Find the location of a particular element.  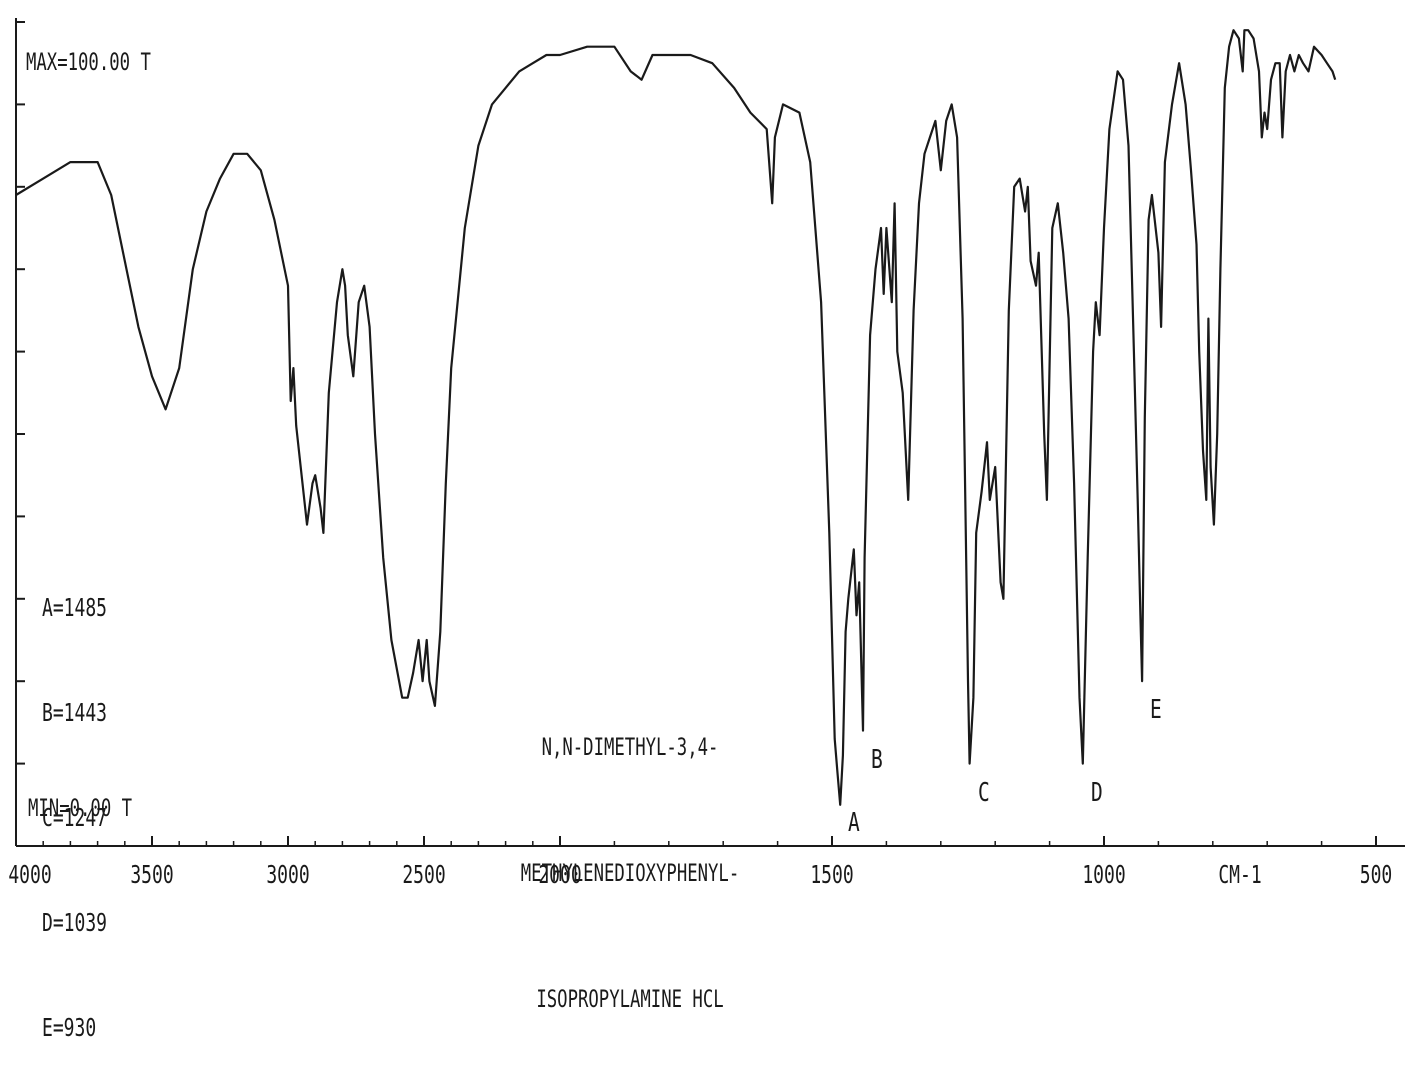

x-tick-label: 2500 is located at coordinates (424, 874).